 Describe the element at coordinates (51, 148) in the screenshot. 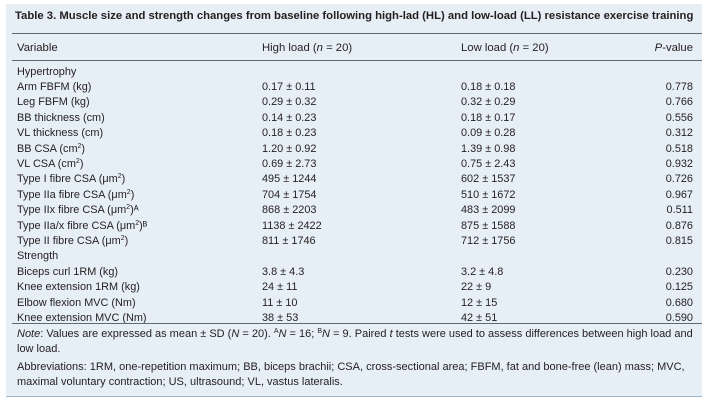

I see `row-label: BB CSA (cm2)` at that location.